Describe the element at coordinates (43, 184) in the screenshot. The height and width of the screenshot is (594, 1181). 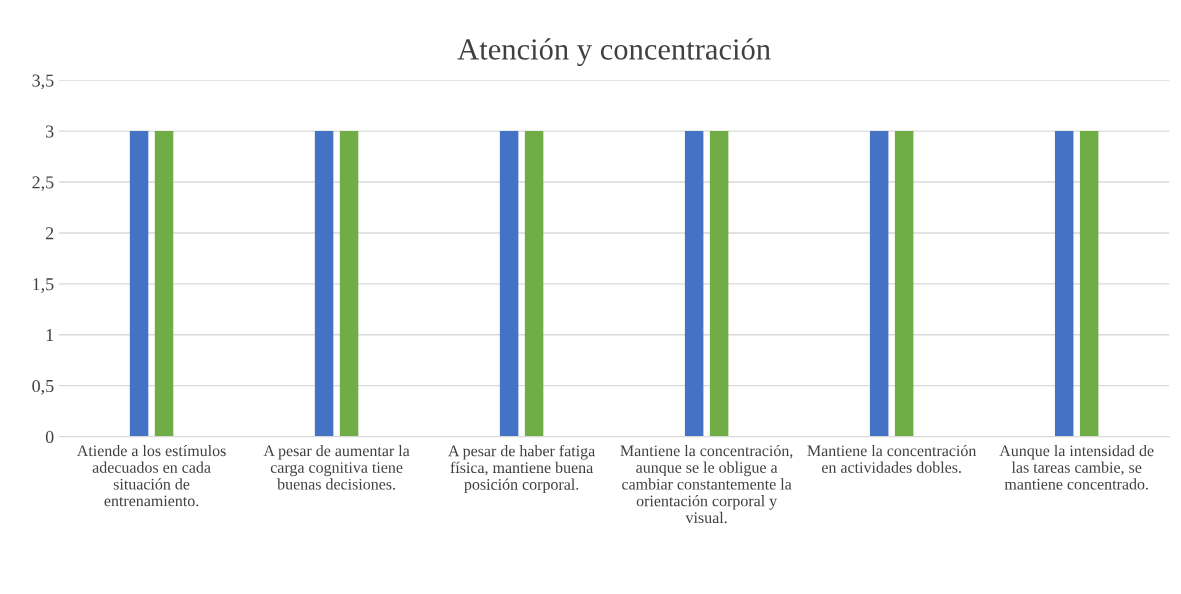
I see `y-tick-label: 2,5` at that location.